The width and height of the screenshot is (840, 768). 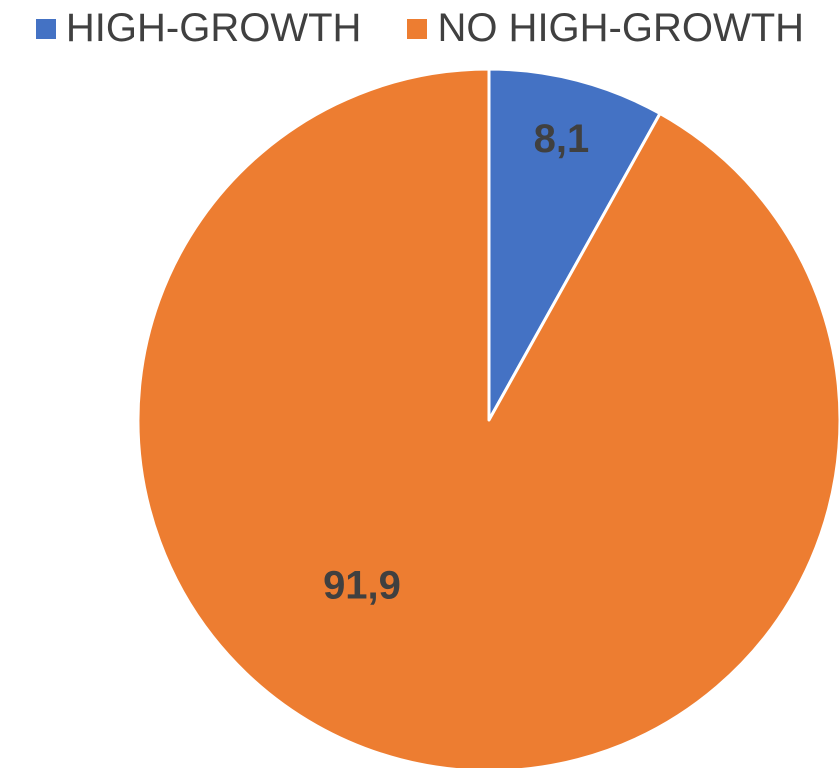 What do you see at coordinates (45, 28) in the screenshot?
I see `legend-swatch-high-growth` at bounding box center [45, 28].